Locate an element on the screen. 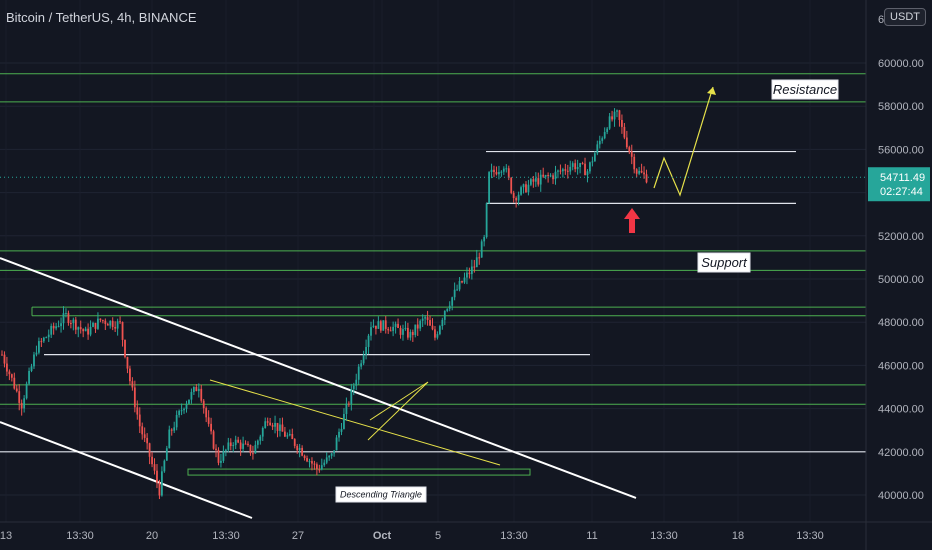 This screenshot has width=932, height=550. price-tick-label: 56000.00 is located at coordinates (901, 150).